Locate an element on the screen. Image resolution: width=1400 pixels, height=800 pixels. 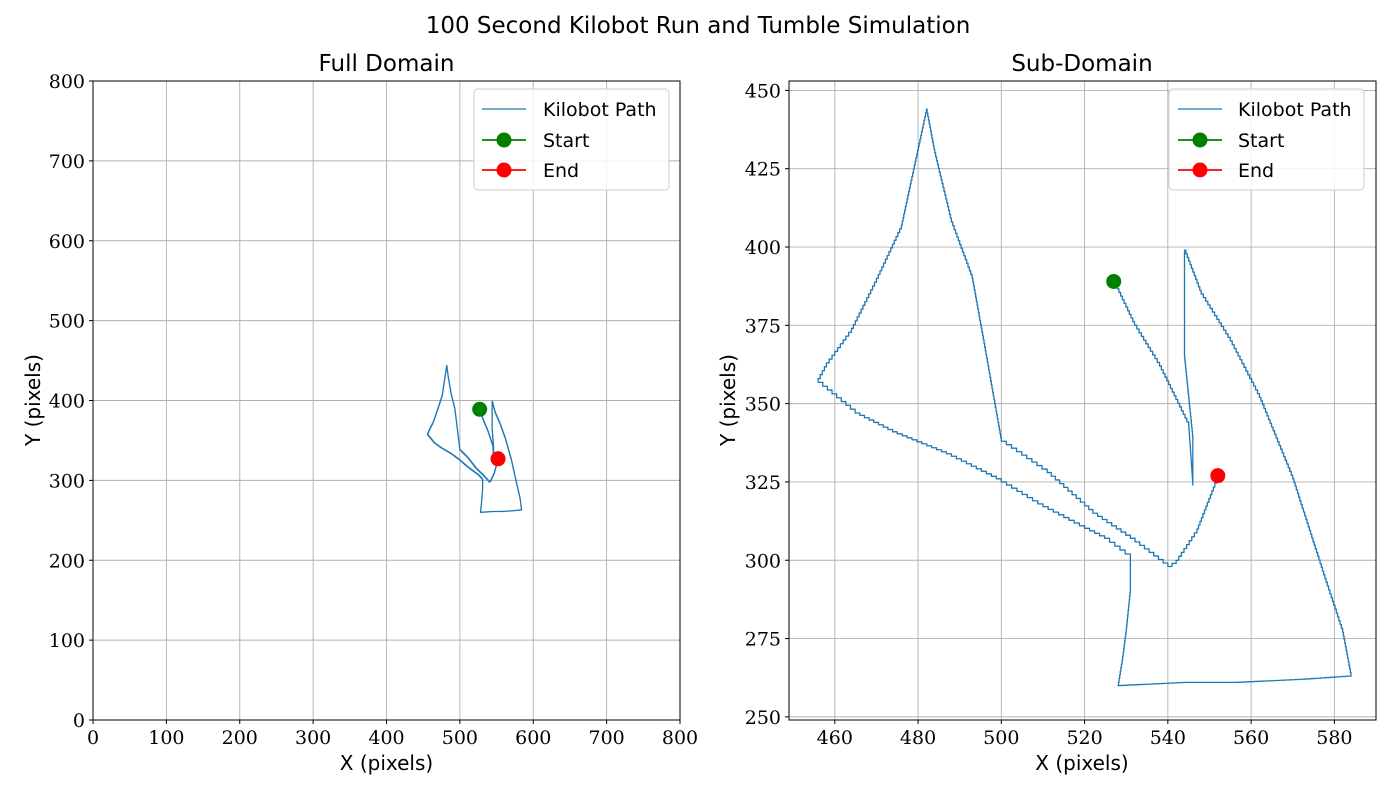
sub-domain-ylabel: Y (pixels) is located at coordinates (728, 400).